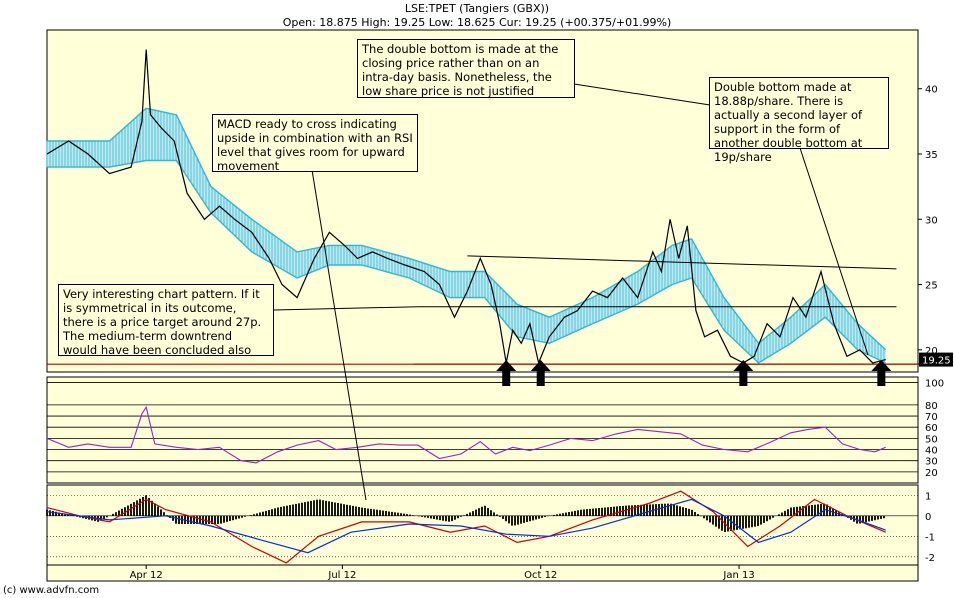 This screenshot has height=598, width=954. I want to click on rsi-y-tick-label: 50, so click(931, 439).